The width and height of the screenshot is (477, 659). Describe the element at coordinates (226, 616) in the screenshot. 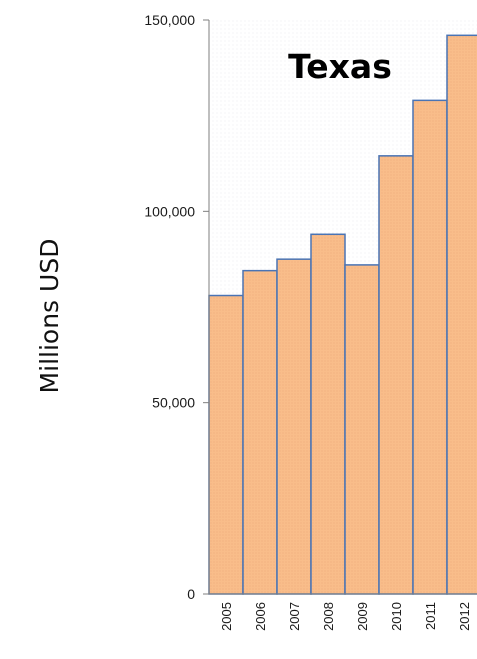

I see `x-tick-label: 2005` at that location.